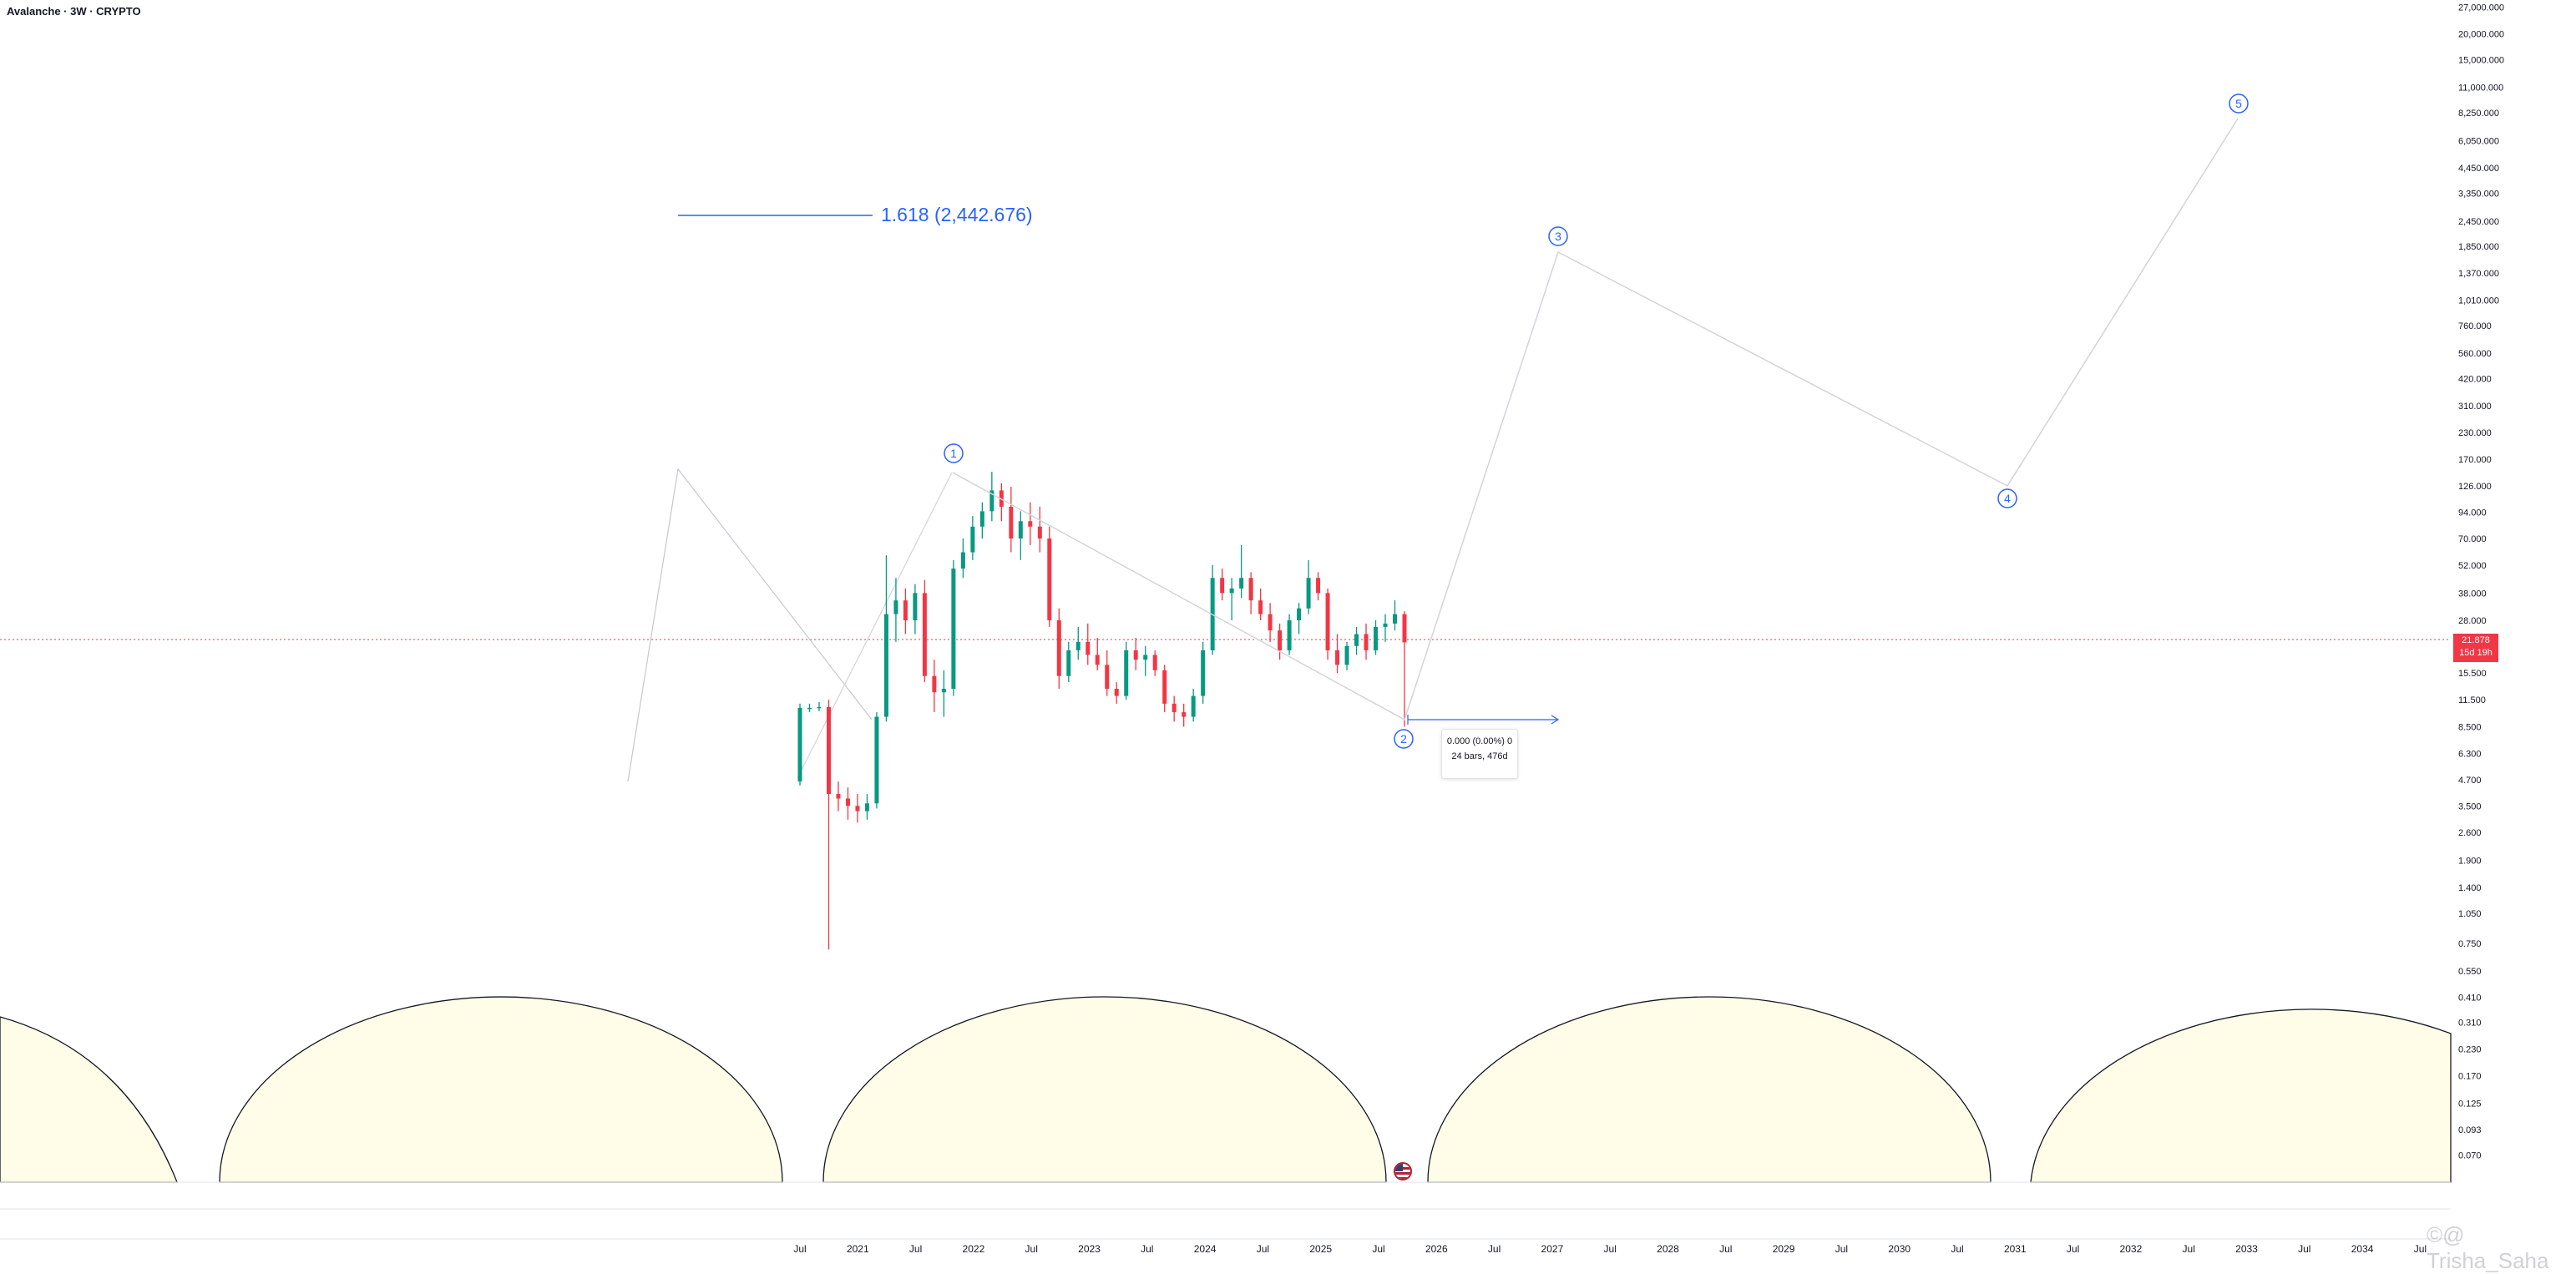 The width and height of the screenshot is (2576, 1274). I want to click on price-axis-label: 8.500, so click(2470, 727).